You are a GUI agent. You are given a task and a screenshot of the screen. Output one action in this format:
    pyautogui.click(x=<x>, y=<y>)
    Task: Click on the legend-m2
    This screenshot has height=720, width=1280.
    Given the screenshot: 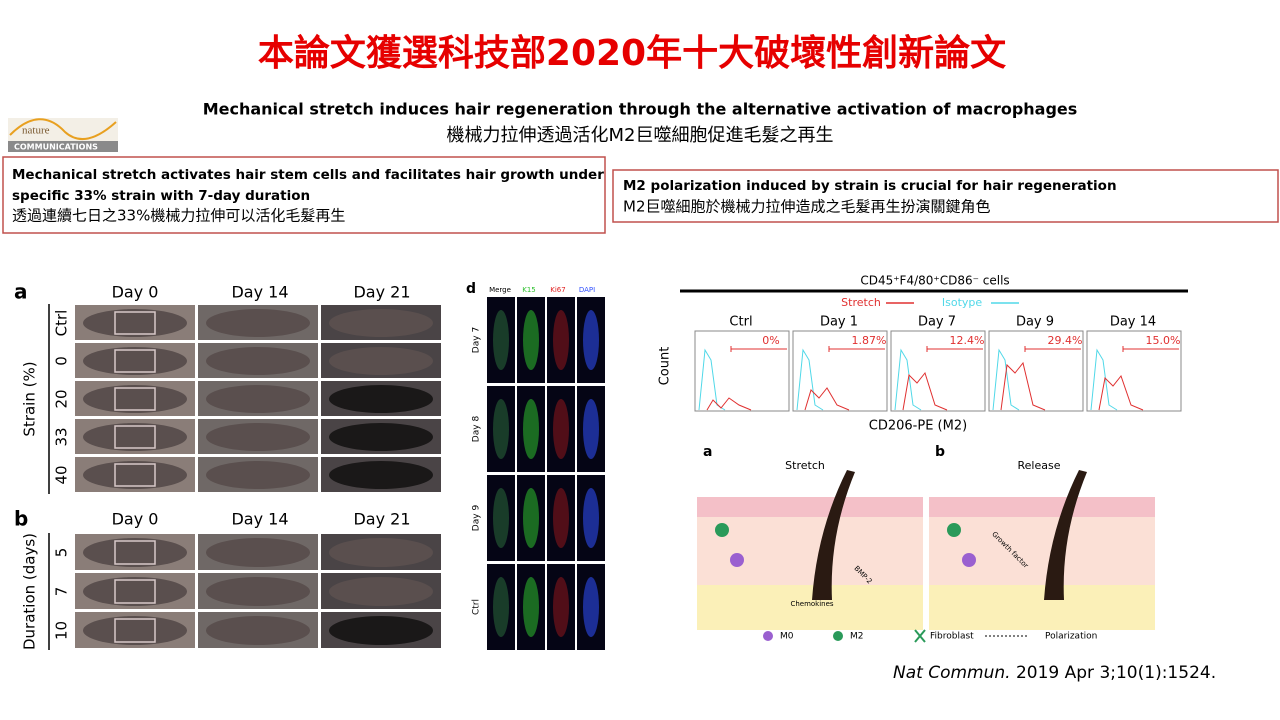 What is the action you would take?
    pyautogui.click(x=838, y=636)
    